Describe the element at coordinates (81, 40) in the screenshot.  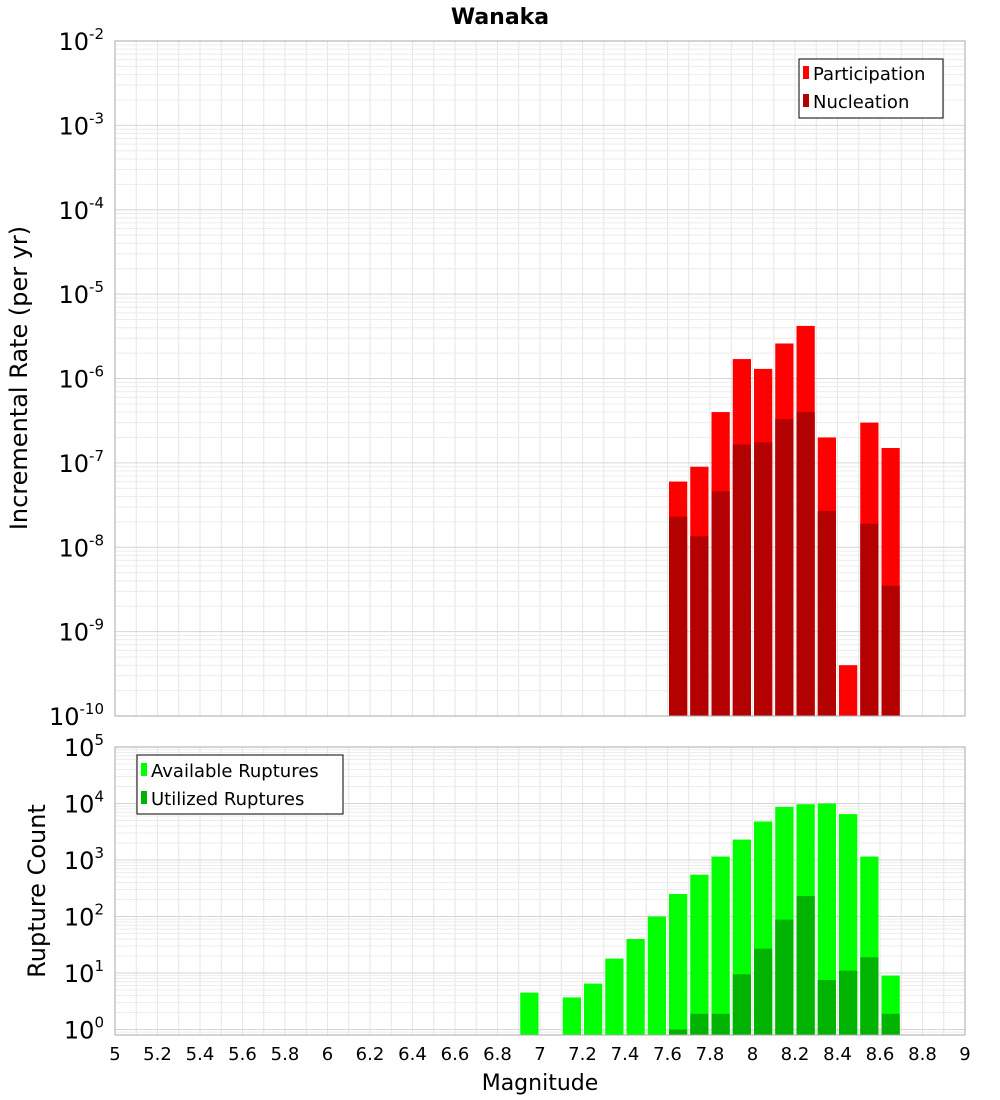
I see `rate-y-tick-label: 10⁻²` at that location.